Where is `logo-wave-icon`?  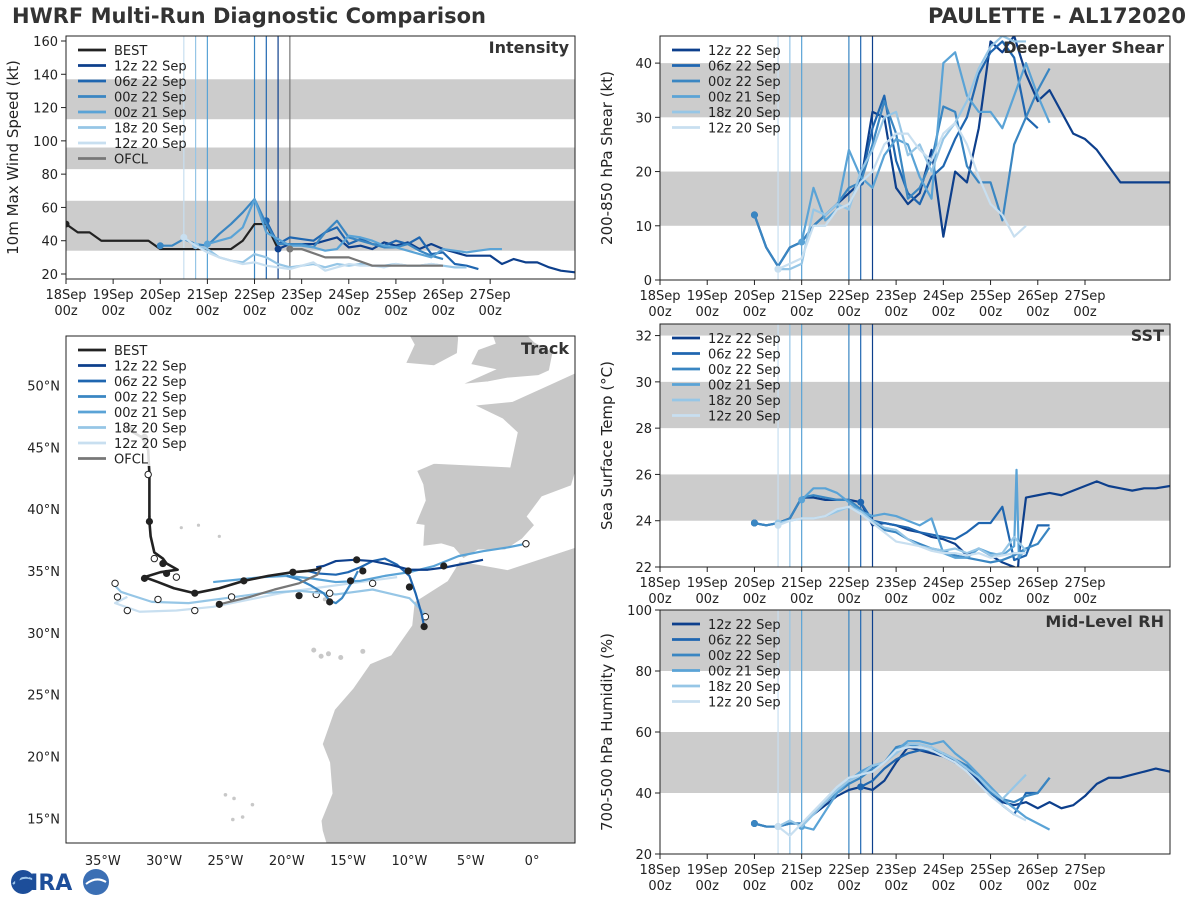 logo-wave-icon is located at coordinates (96, 881).